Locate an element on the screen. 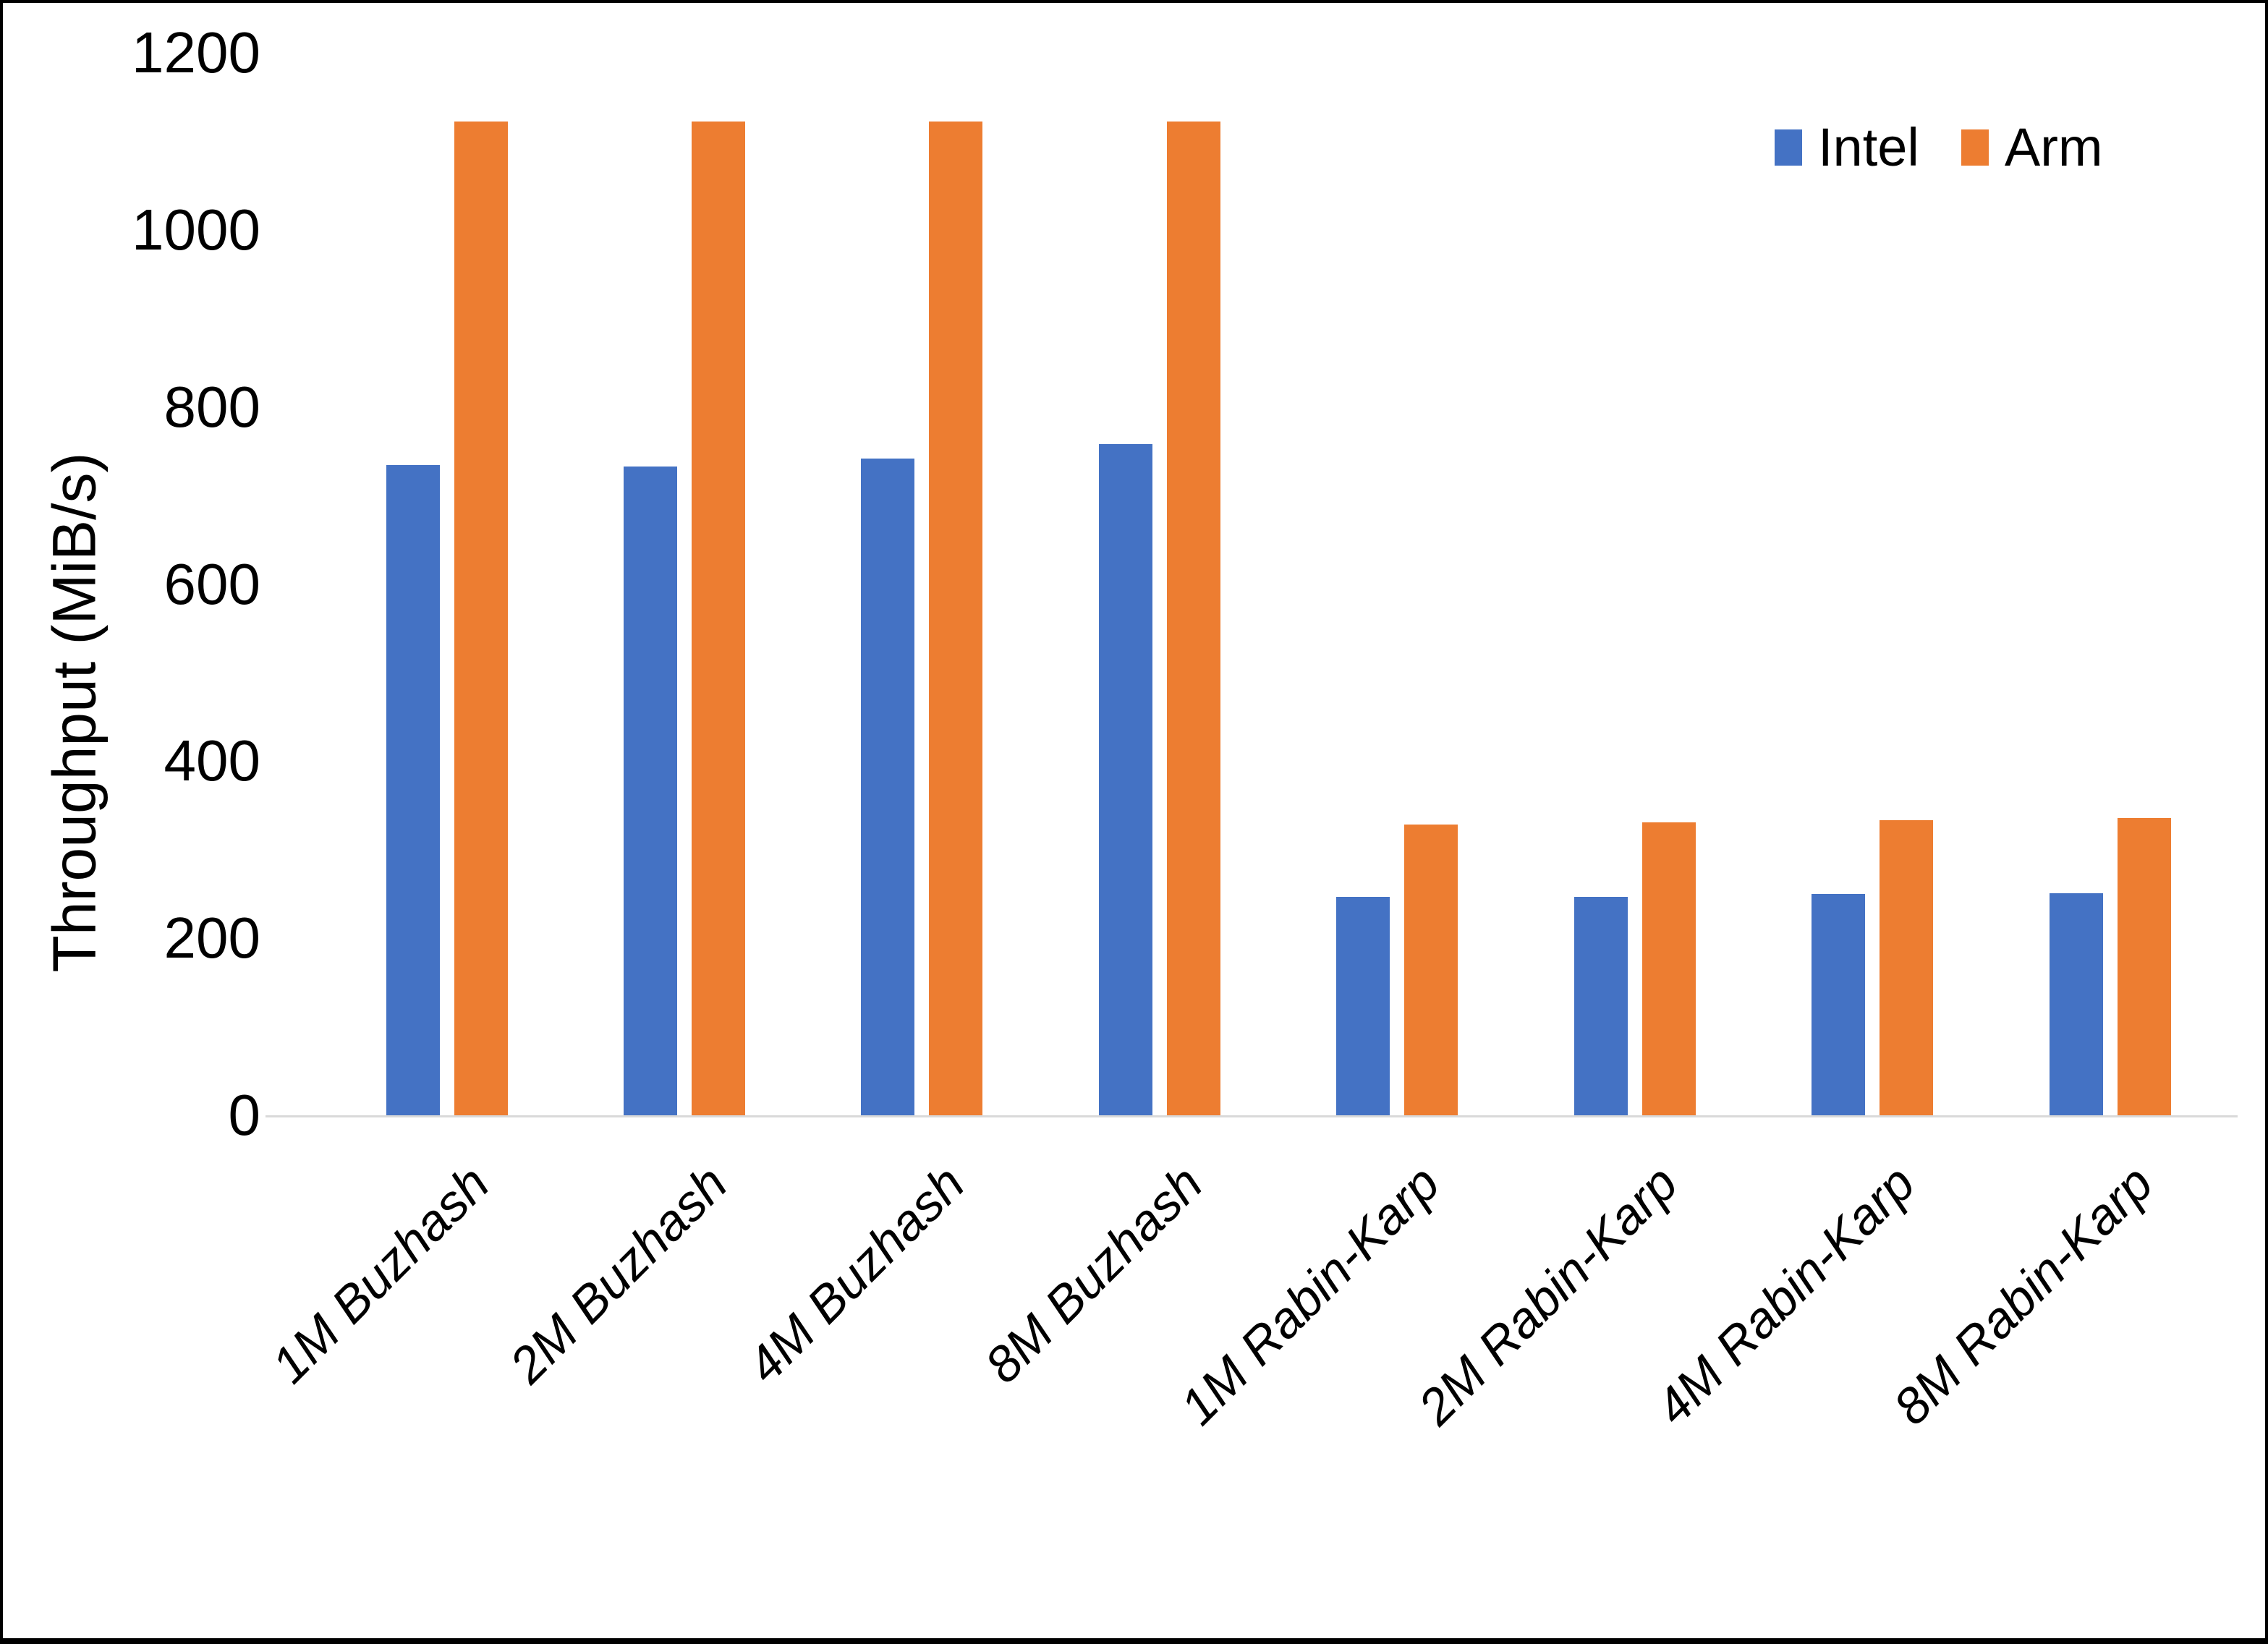 The width and height of the screenshot is (2268, 1644). legend-label-arm: Arm is located at coordinates (2053, 147).